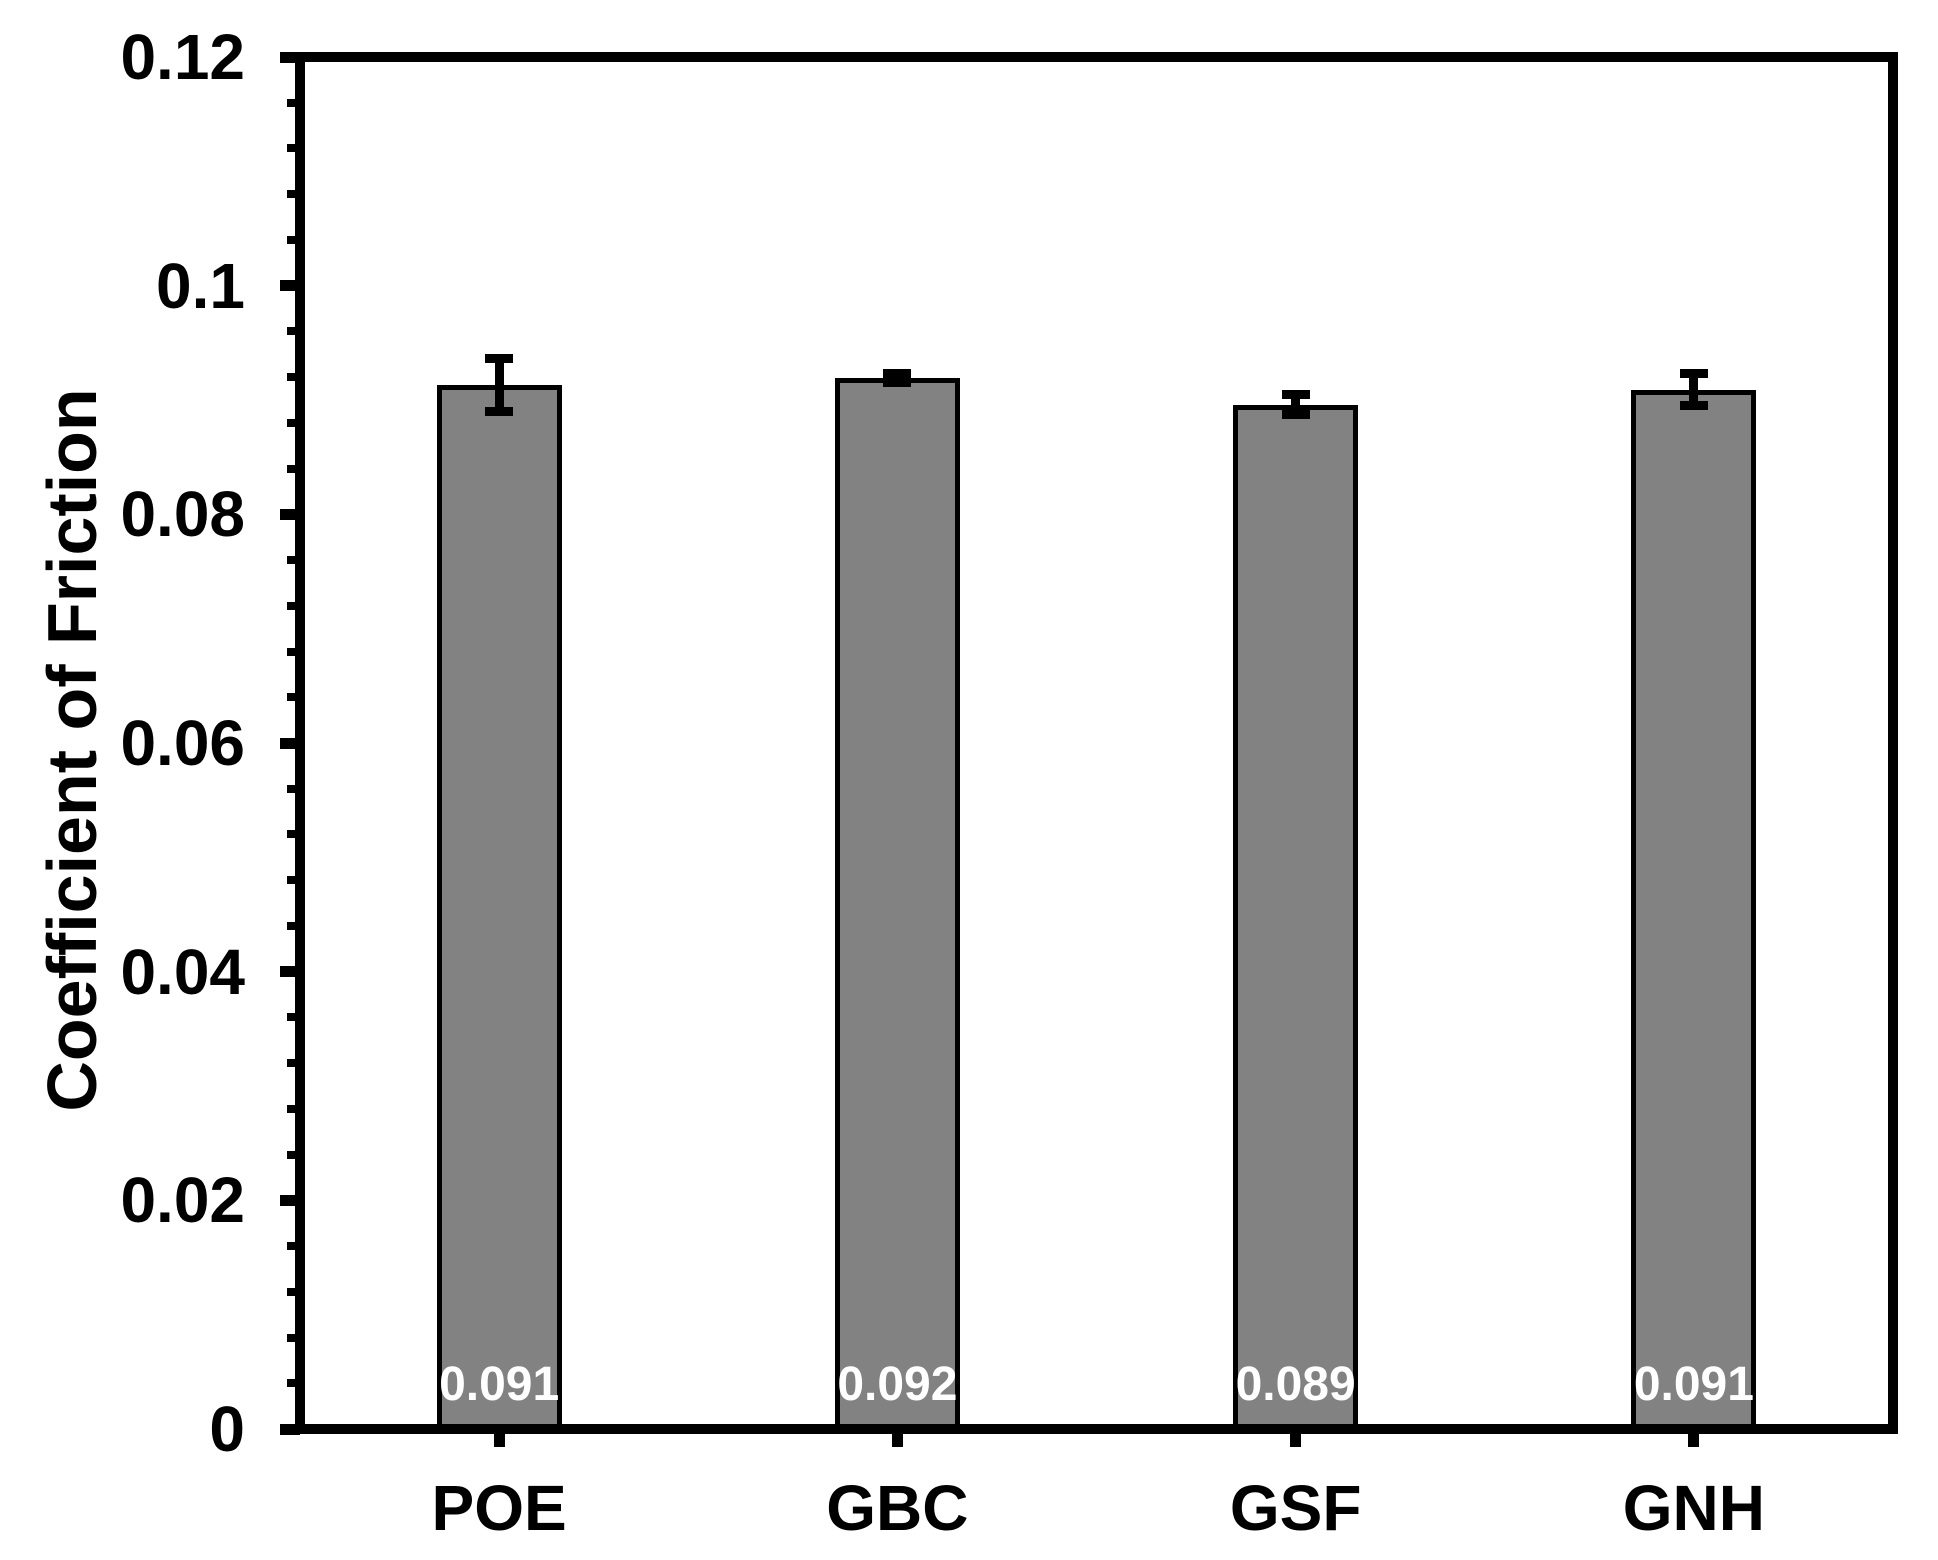  Describe the element at coordinates (182, 971) in the screenshot. I see `y-tick-label: 0.04` at that location.